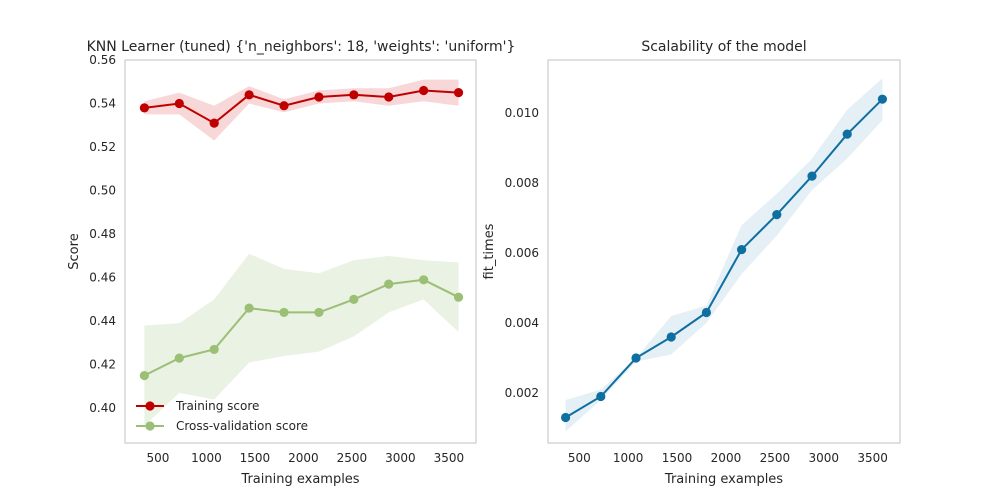 The image size is (1000, 504). Describe the element at coordinates (522, 183) in the screenshot. I see `y-tick-label: 0.008` at that location.